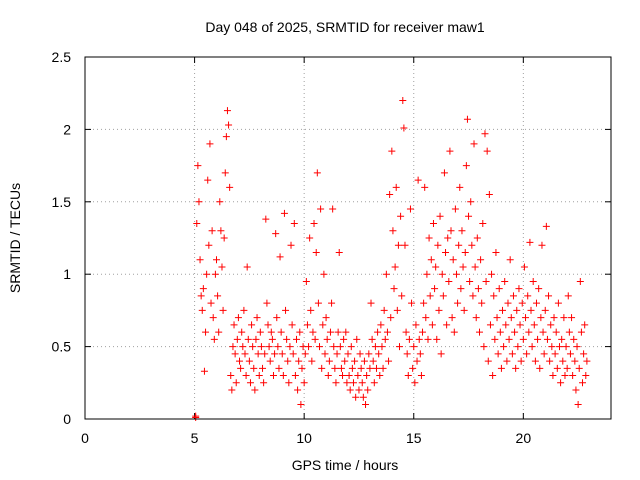  What do you see at coordinates (62, 202) in the screenshot?
I see `y-tick-label: 1.5` at bounding box center [62, 202].